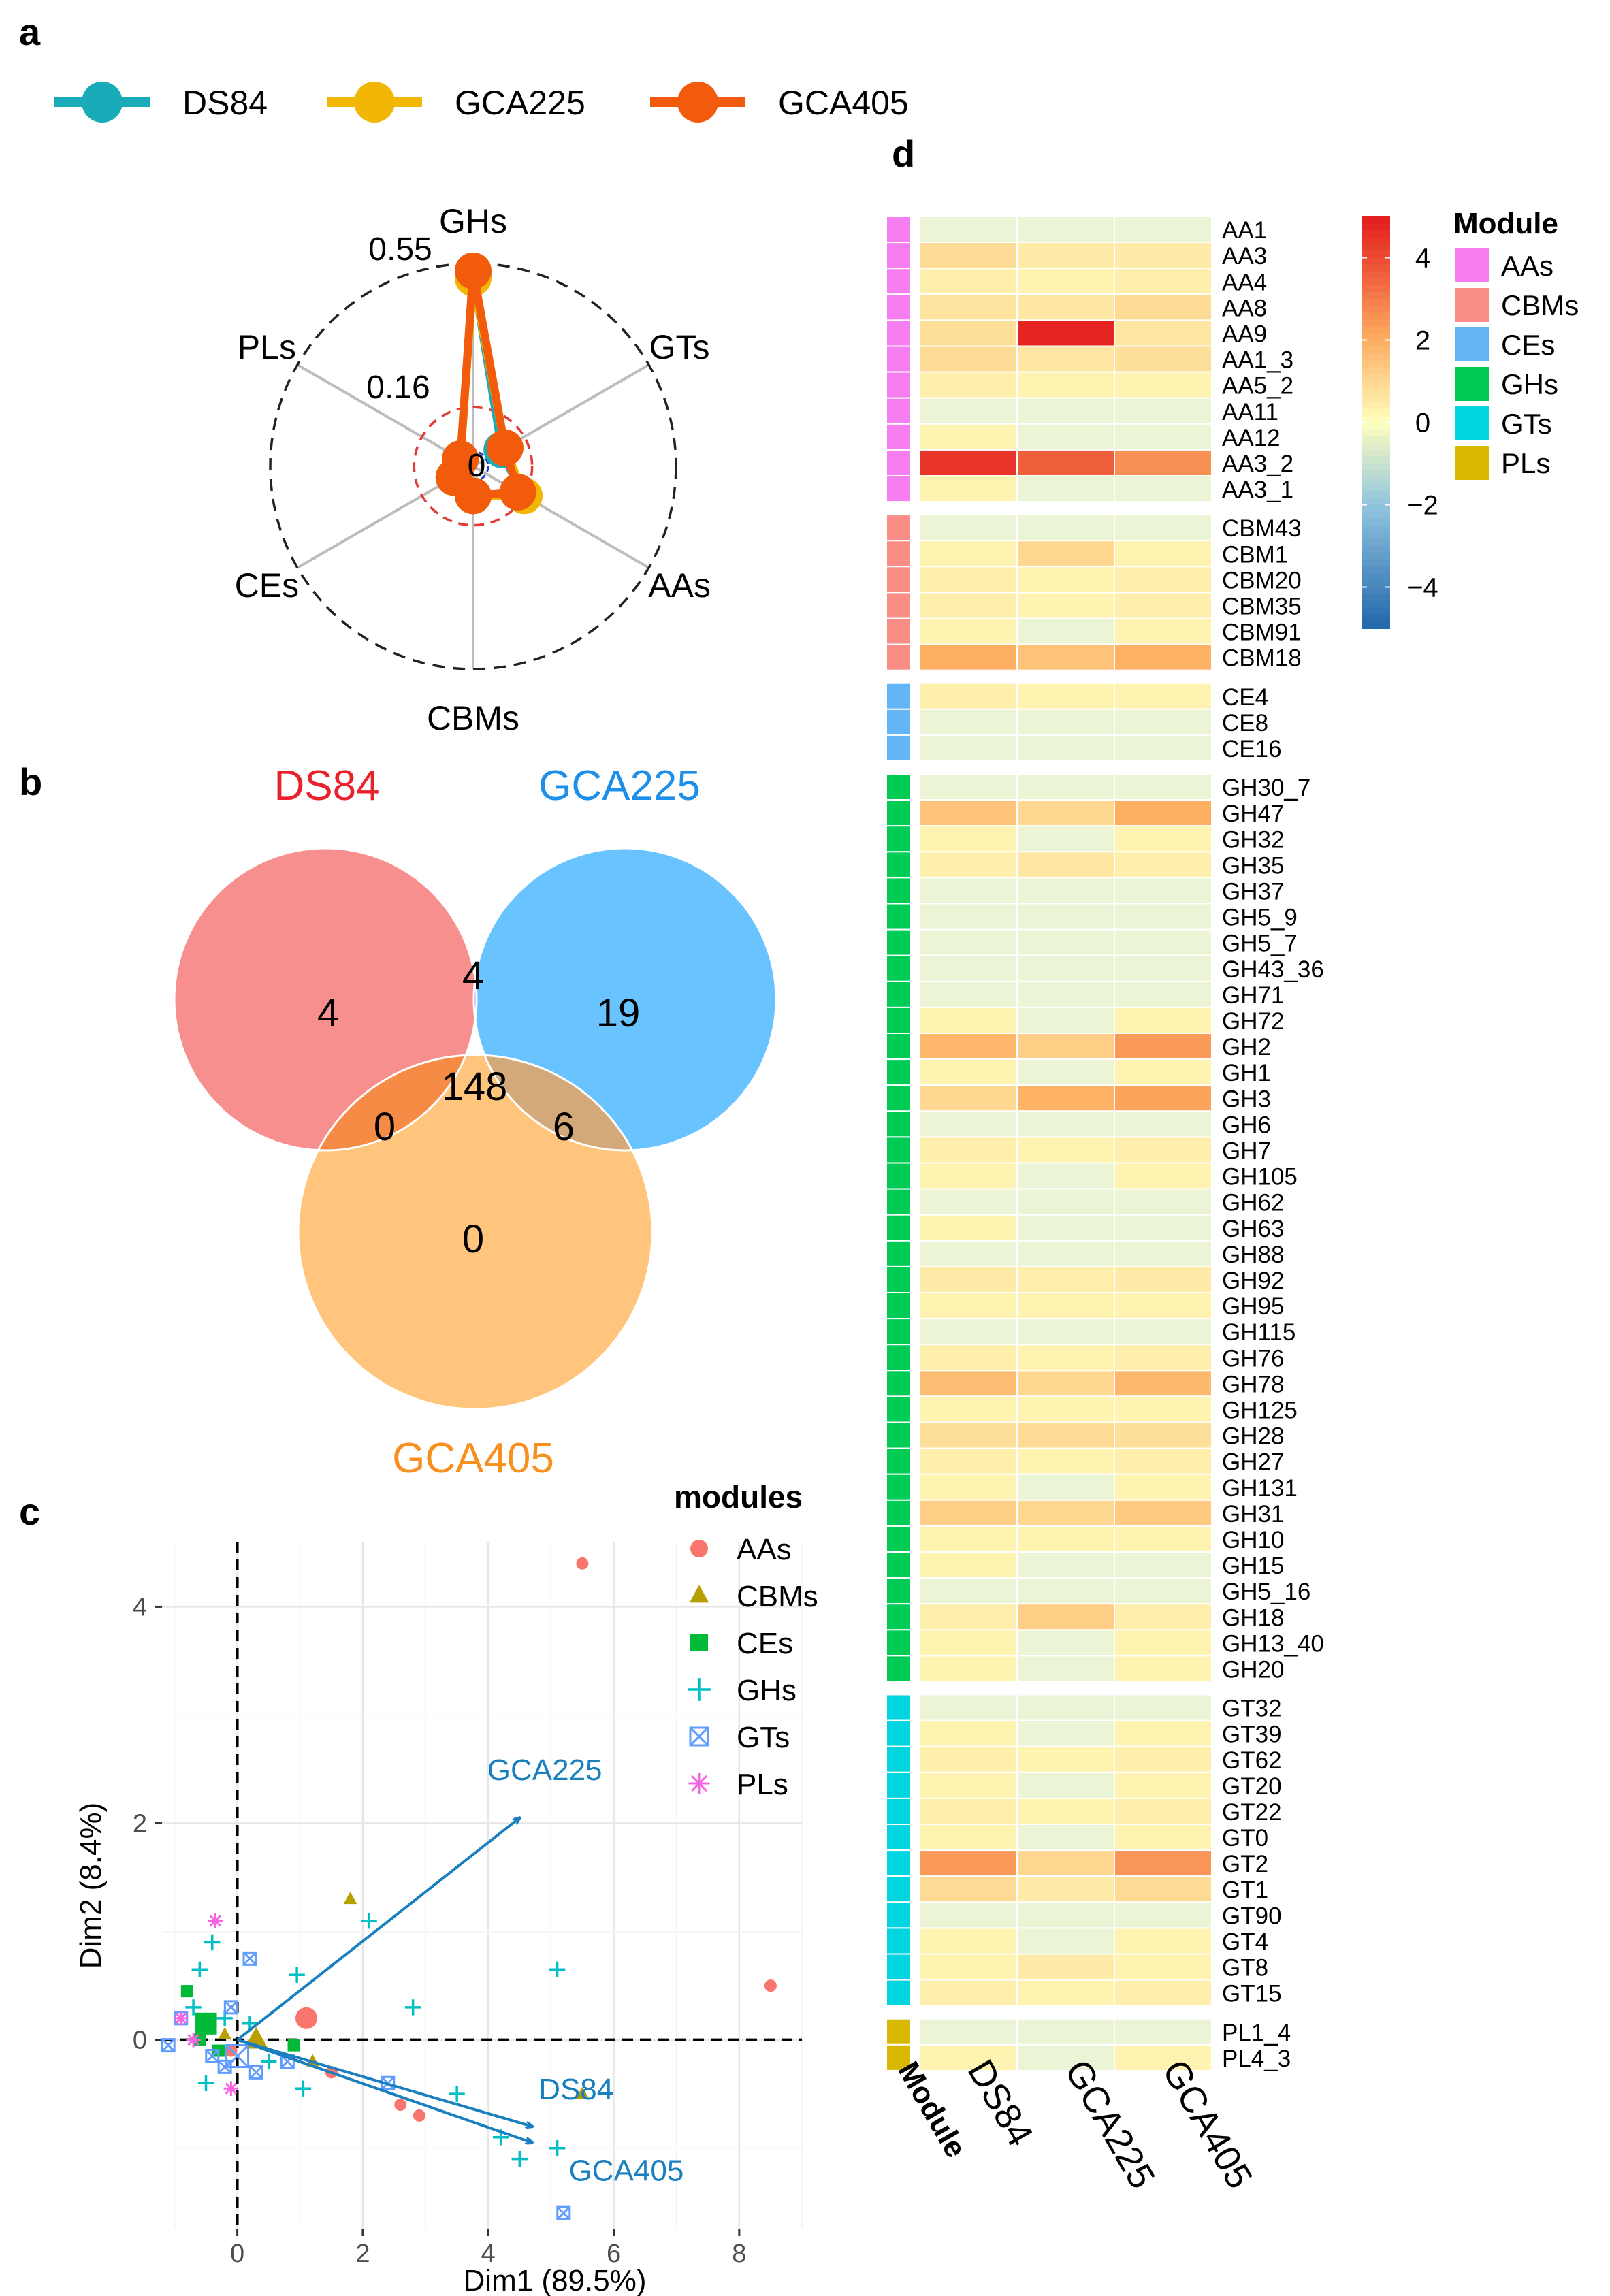  I want to click on pca-points, so click(469, 1888).